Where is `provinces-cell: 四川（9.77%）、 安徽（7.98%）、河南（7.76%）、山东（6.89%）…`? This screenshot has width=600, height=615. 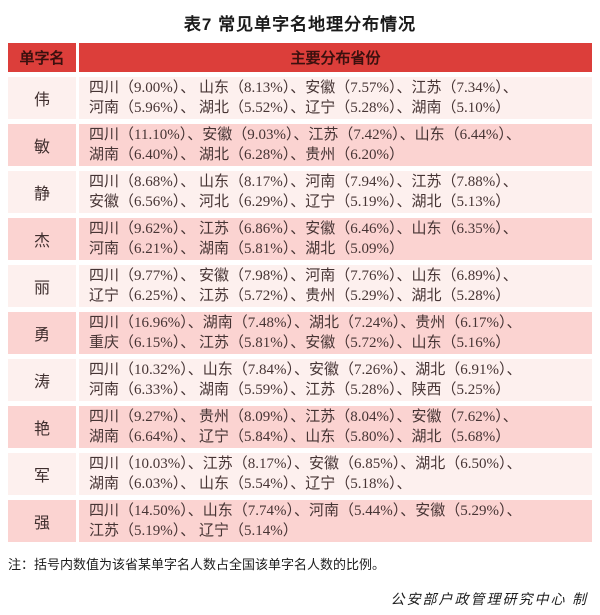
provinces-cell: 四川（9.77%）、 安徽（7.98%）、河南（7.76%）、山东（6.89%）… is located at coordinates (335, 286).